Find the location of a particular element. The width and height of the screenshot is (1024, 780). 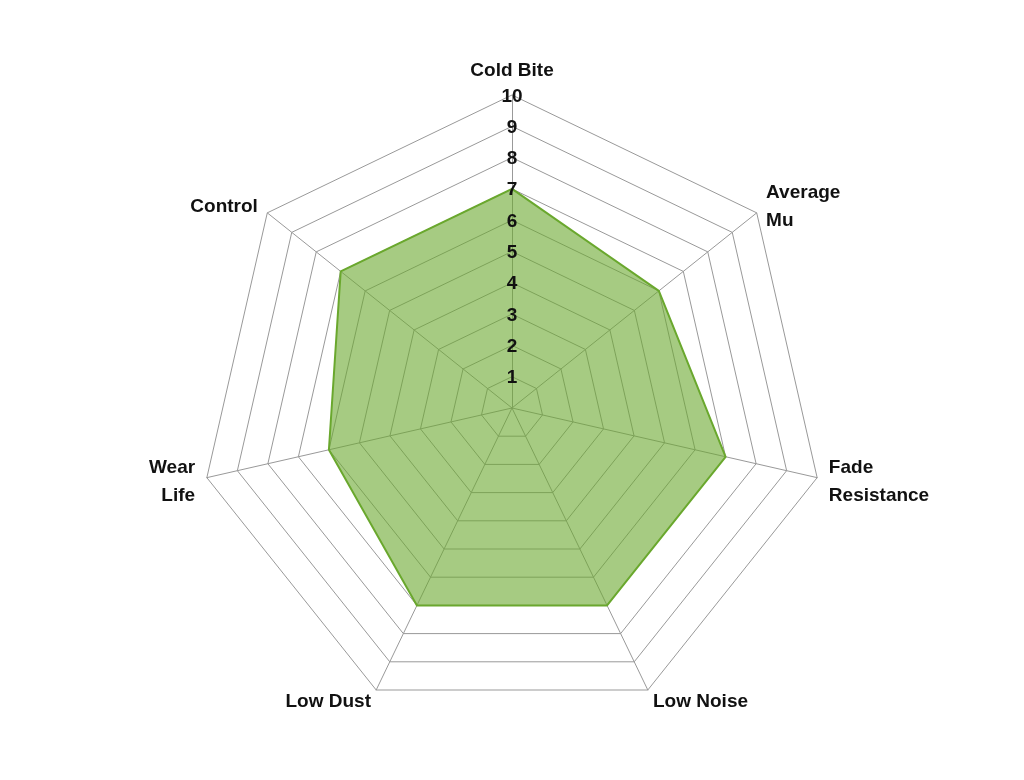

y-tick-label: 9 is located at coordinates (512, 126).